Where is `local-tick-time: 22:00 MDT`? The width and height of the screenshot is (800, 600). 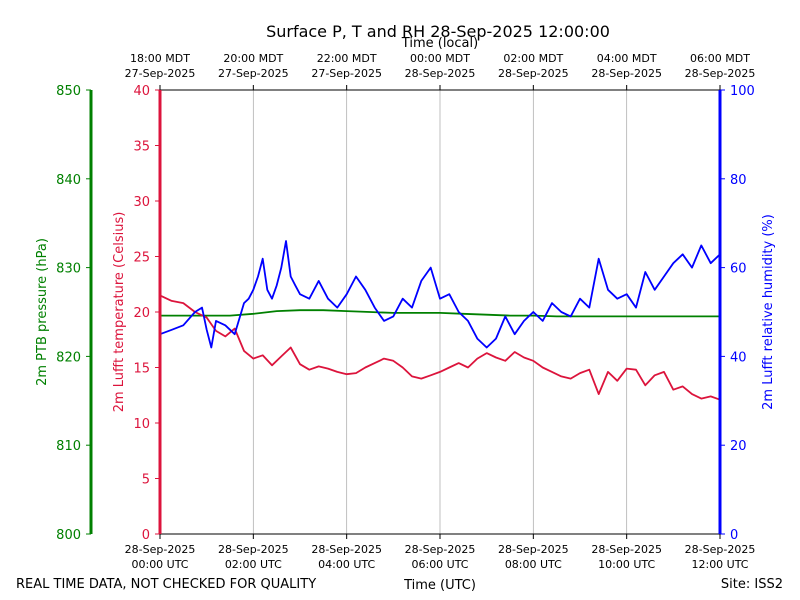 local-tick-time: 22:00 MDT is located at coordinates (347, 58).